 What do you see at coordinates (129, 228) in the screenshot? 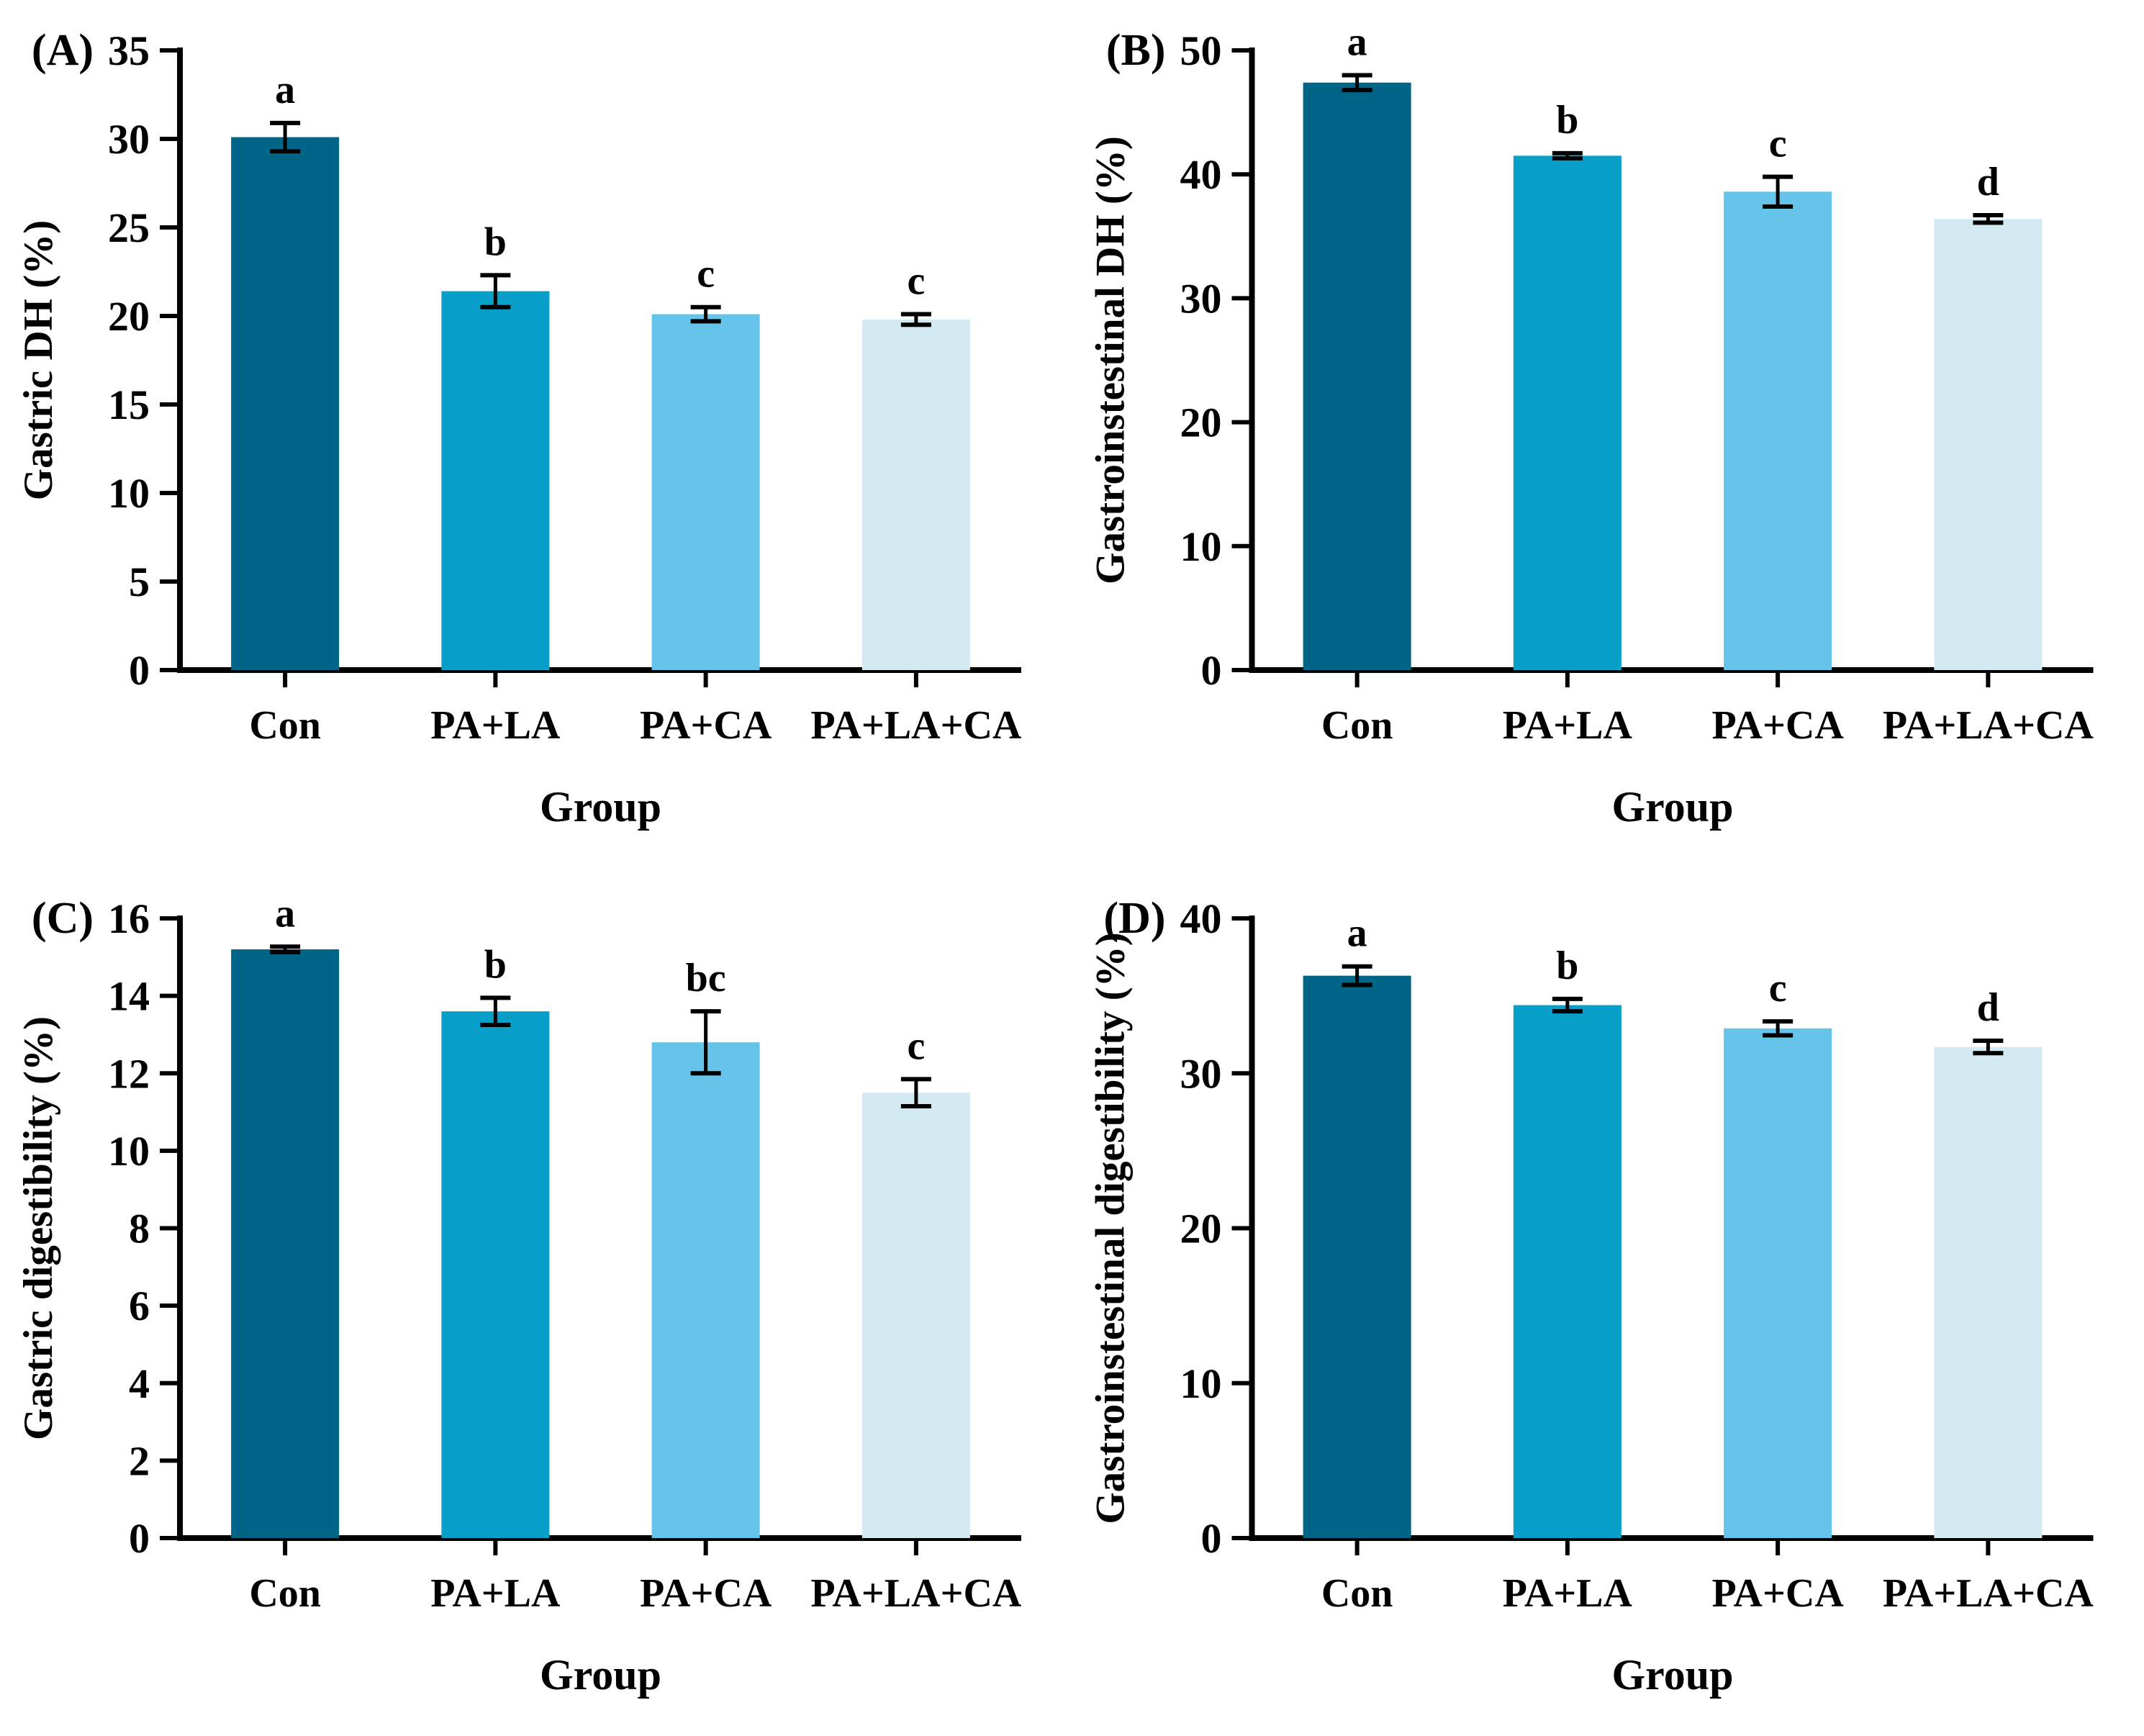
I see `y-tick-label: 25` at bounding box center [129, 228].